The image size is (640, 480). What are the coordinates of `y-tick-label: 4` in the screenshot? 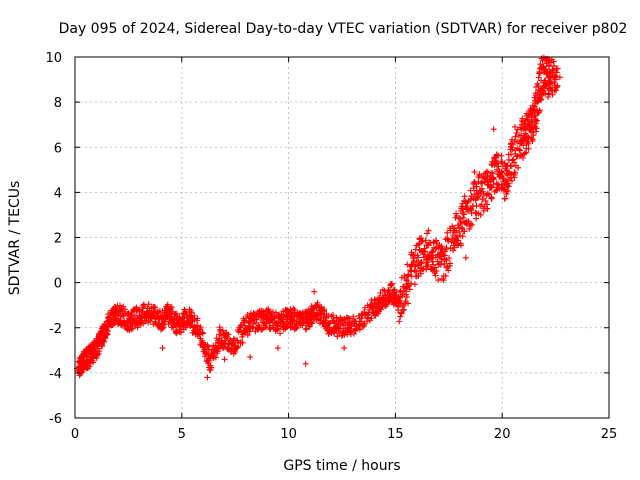 It's located at (58, 193).